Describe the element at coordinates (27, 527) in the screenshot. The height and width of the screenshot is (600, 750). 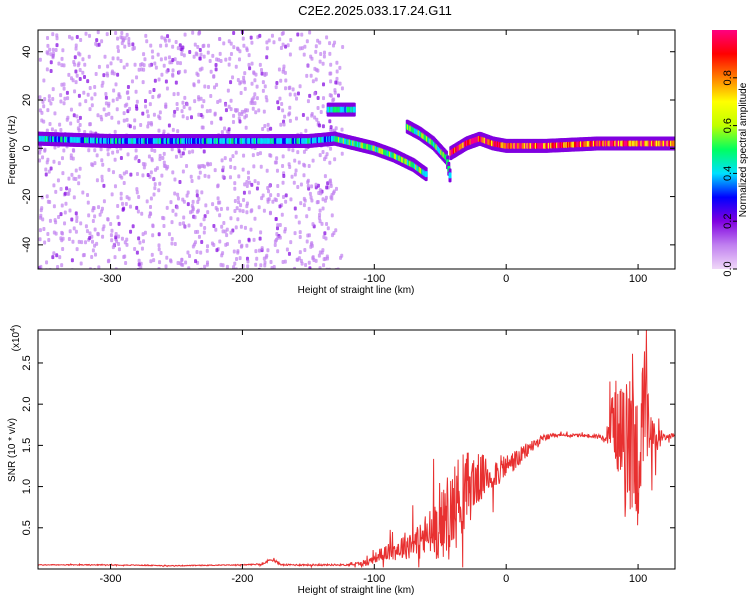
I see `snr-y-tick-label: 0.5` at that location.